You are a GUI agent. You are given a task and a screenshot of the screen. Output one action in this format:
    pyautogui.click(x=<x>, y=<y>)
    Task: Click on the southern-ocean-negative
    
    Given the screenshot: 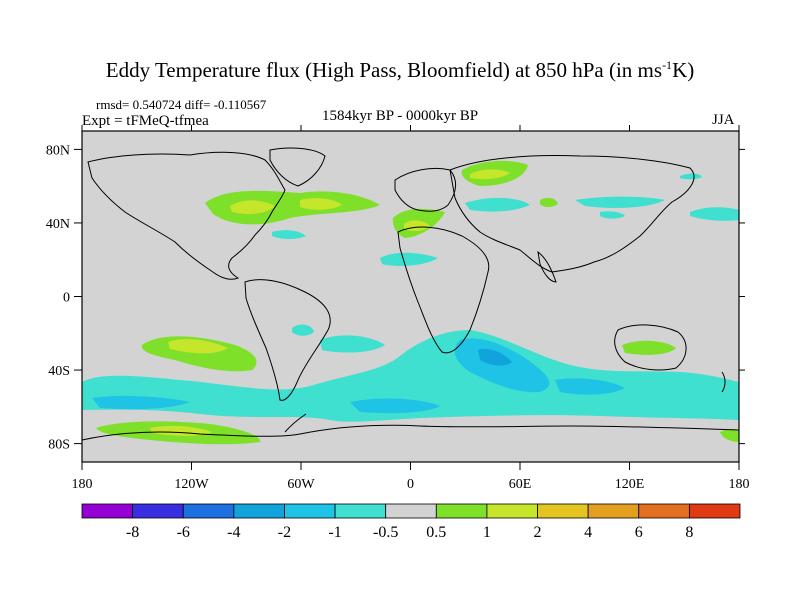 What is the action you would take?
    pyautogui.click(x=410, y=376)
    